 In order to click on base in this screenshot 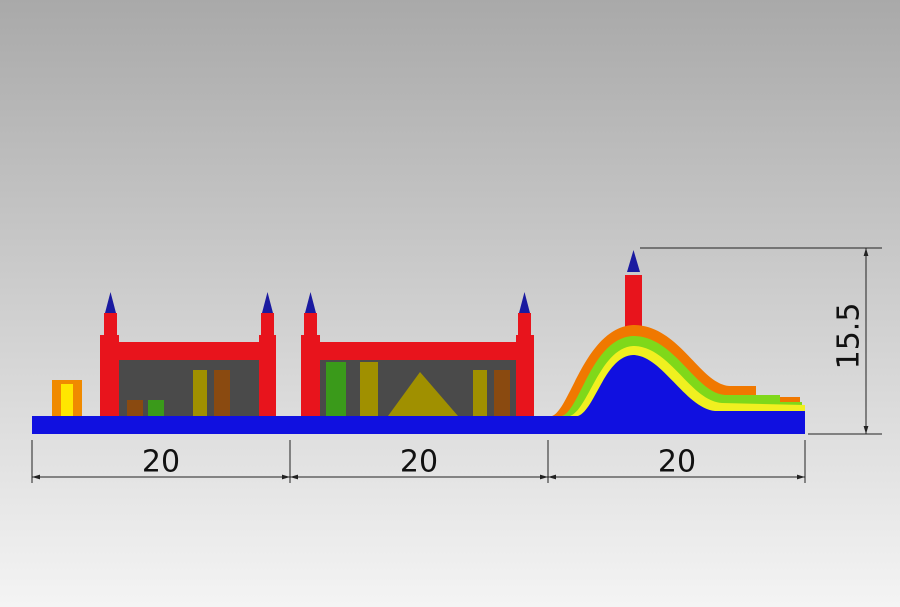, I will do `click(418, 425)`.